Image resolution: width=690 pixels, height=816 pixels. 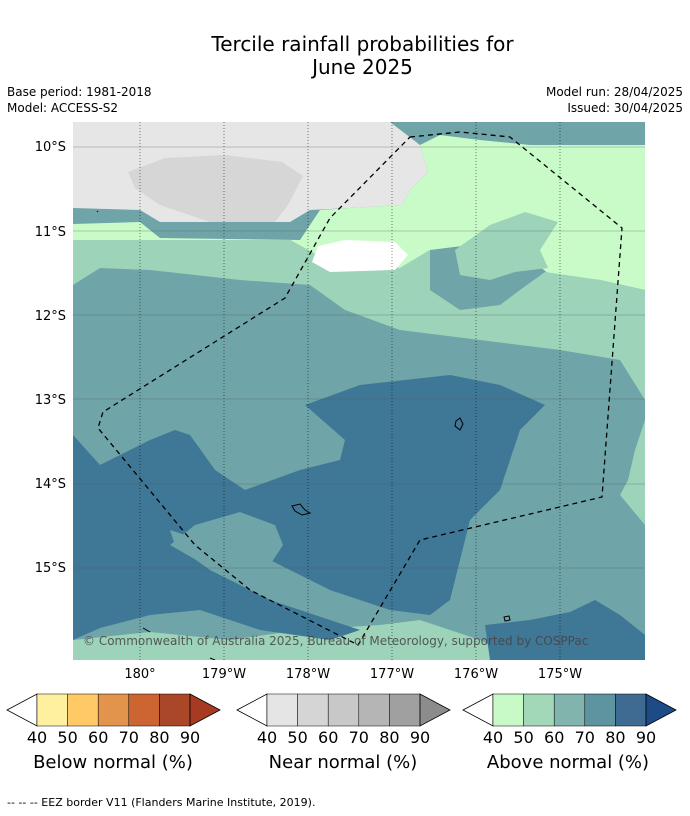 What do you see at coordinates (50, 232) in the screenshot?
I see `lat-label-11s: 11°S` at bounding box center [50, 232].